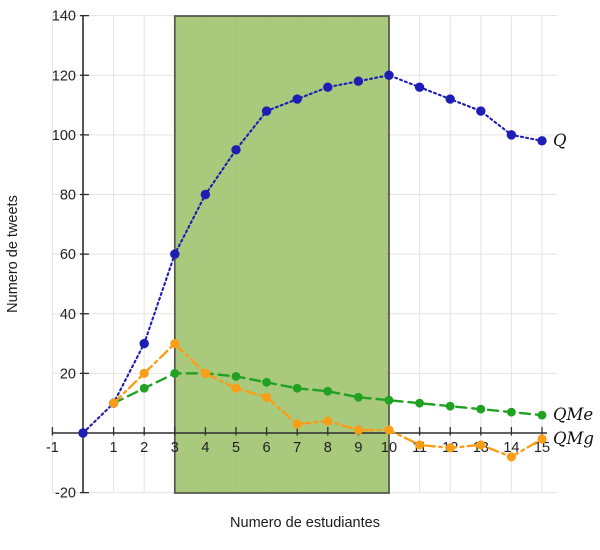 The width and height of the screenshot is (600, 550). What do you see at coordinates (64, 76) in the screenshot?
I see `y-tick-label: 120` at bounding box center [64, 76].